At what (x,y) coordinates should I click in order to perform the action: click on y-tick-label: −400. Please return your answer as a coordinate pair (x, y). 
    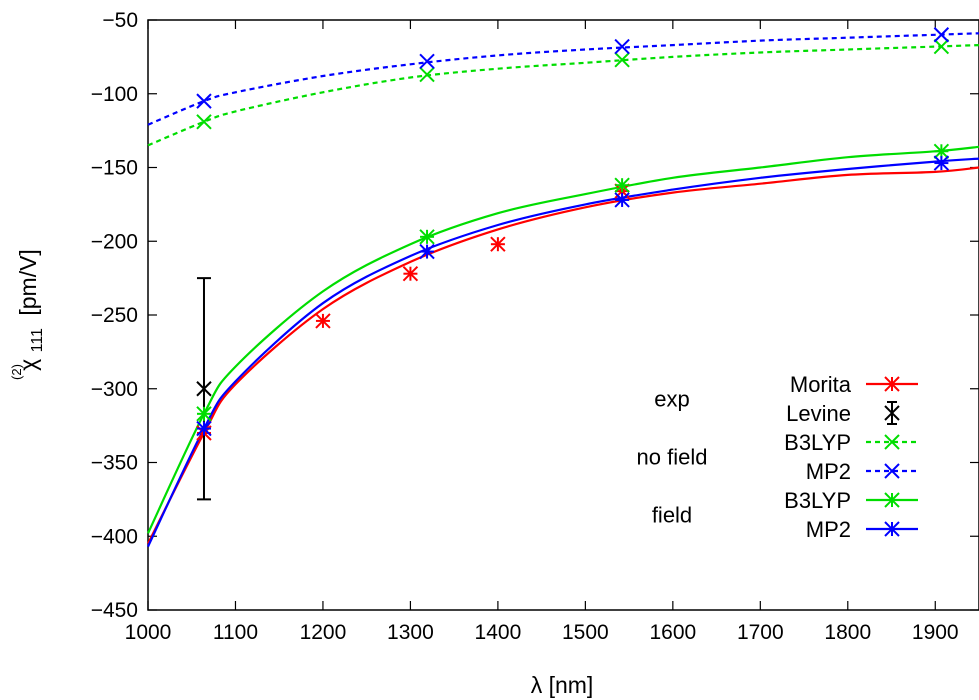
    Looking at the image, I should click on (114, 536).